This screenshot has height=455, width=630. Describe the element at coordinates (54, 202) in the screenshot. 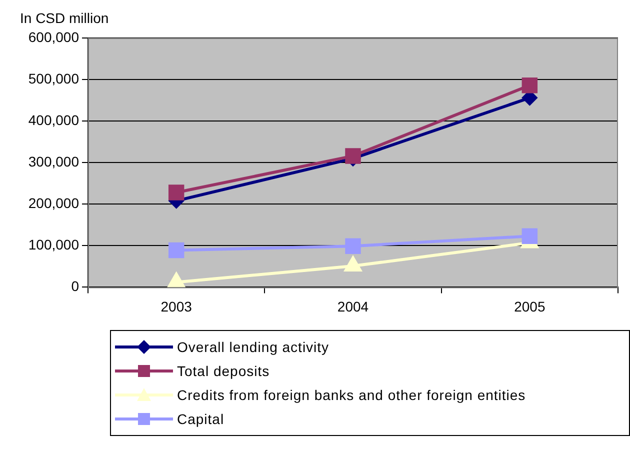

I see `y-tick-label: 200,000` at that location.